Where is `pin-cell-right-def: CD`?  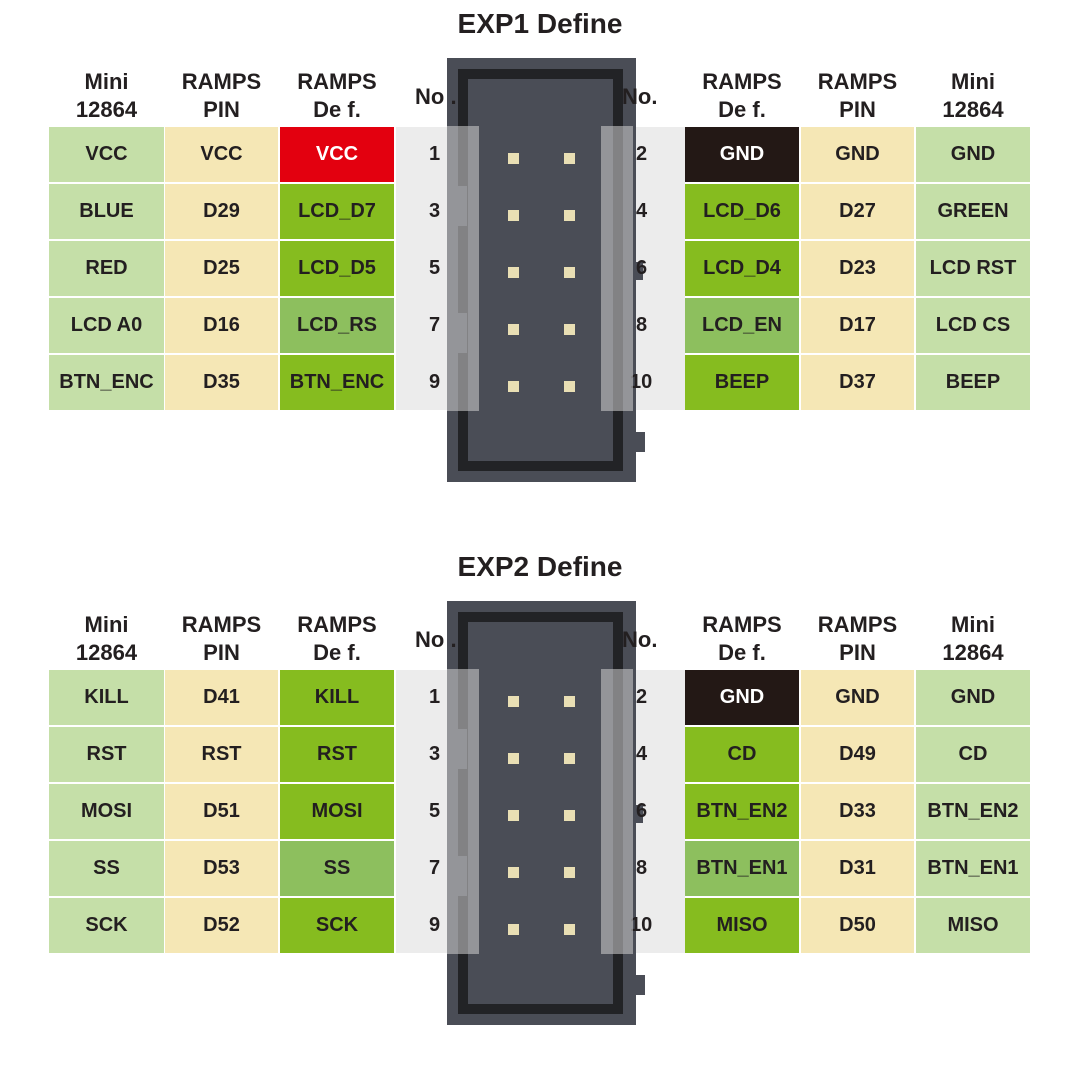
pin-cell-right-def: CD is located at coordinates (742, 754).